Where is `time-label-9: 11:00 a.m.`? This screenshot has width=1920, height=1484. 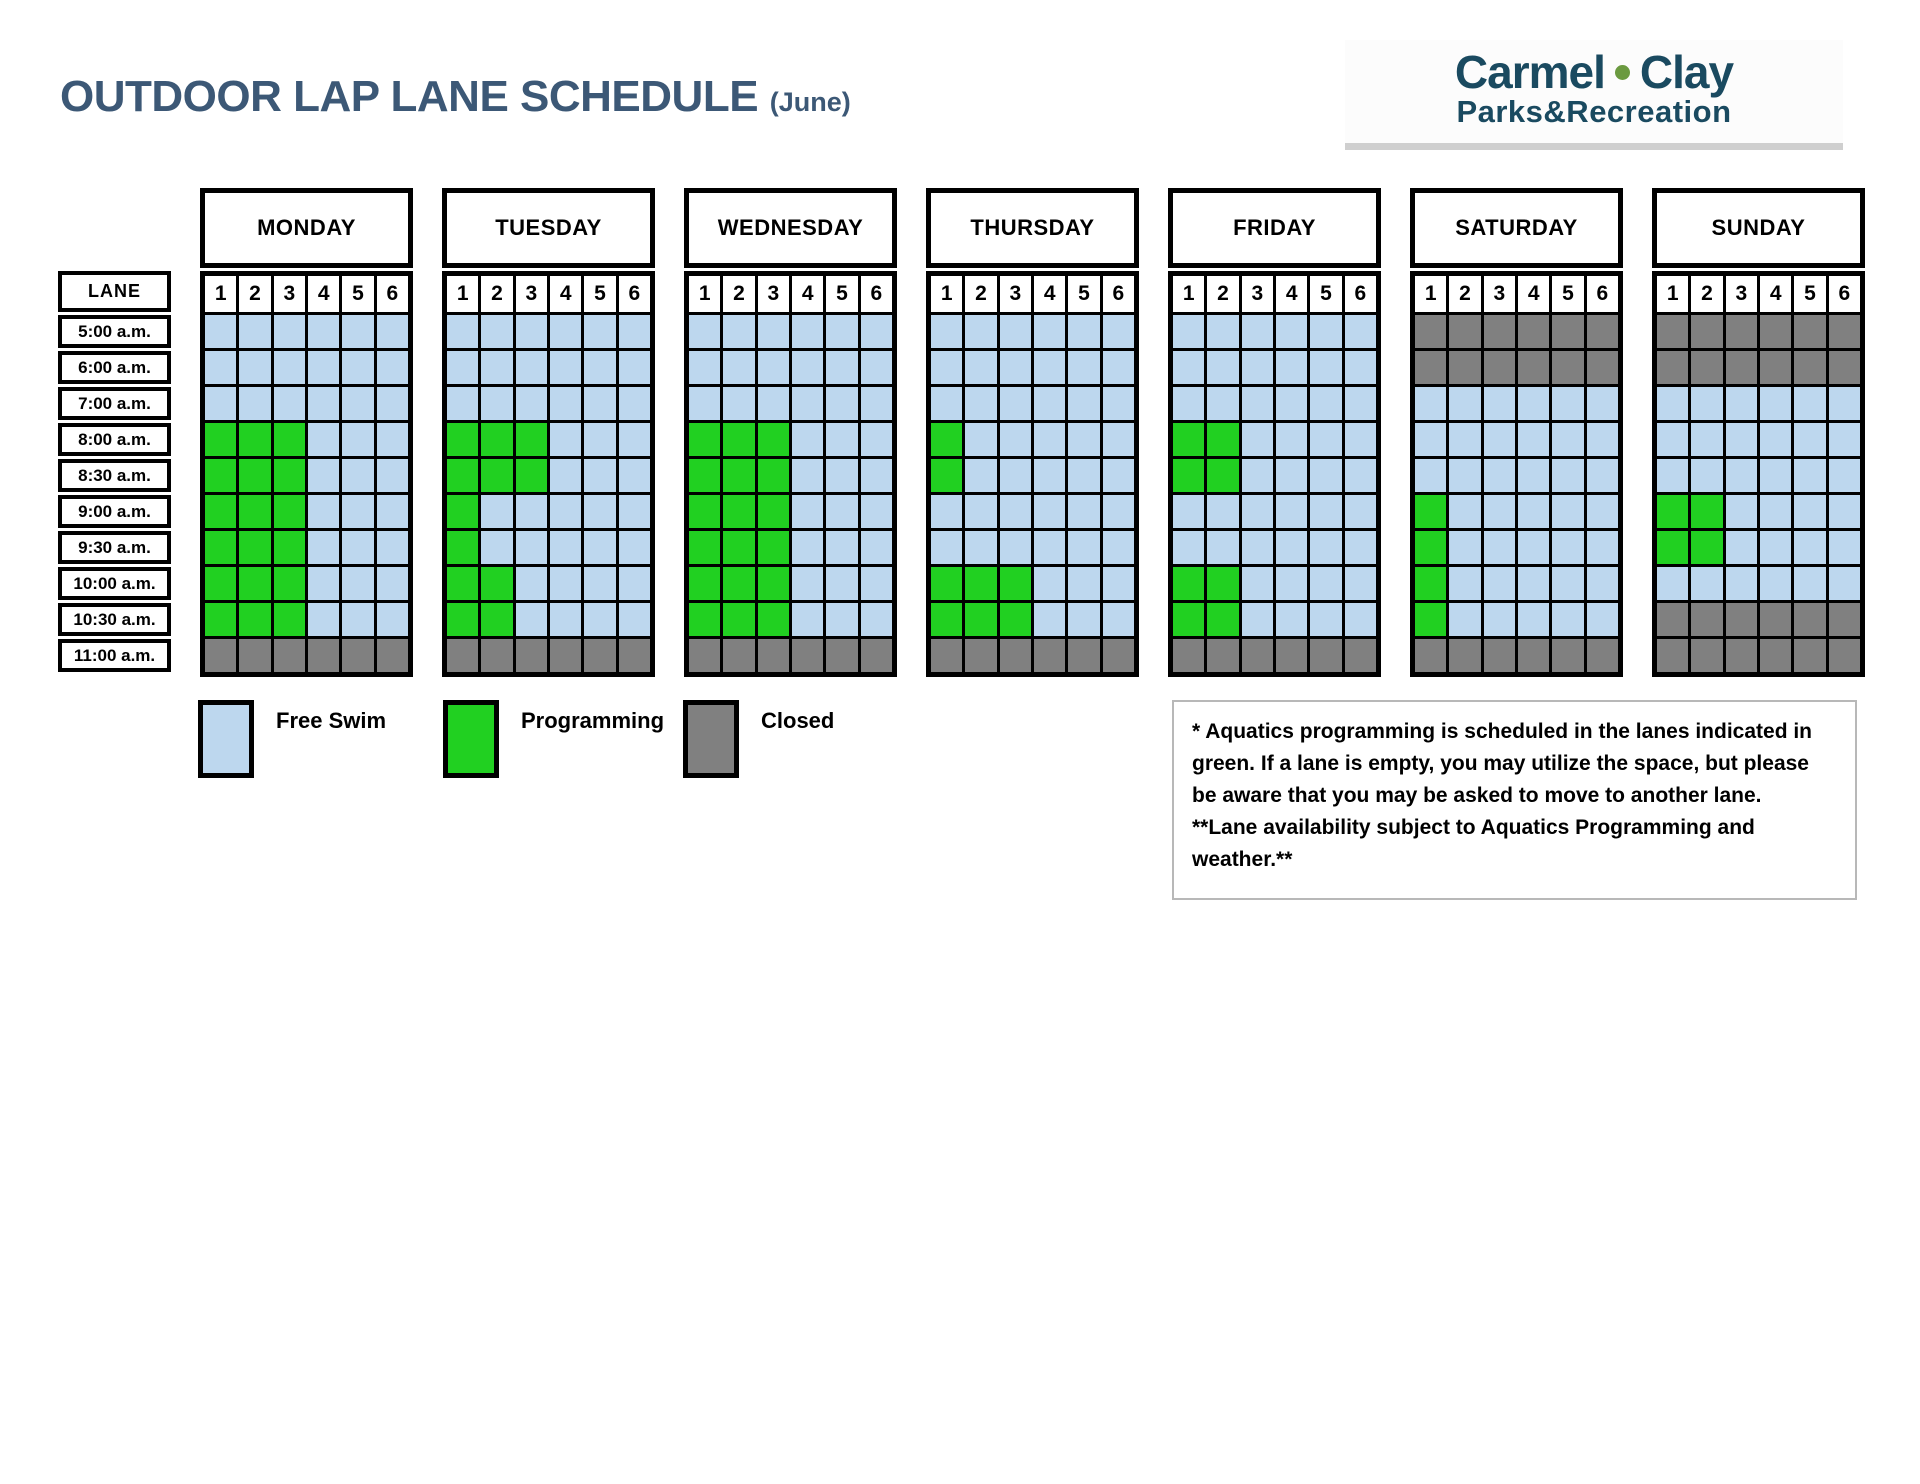 time-label-9: 11:00 a.m. is located at coordinates (114, 655).